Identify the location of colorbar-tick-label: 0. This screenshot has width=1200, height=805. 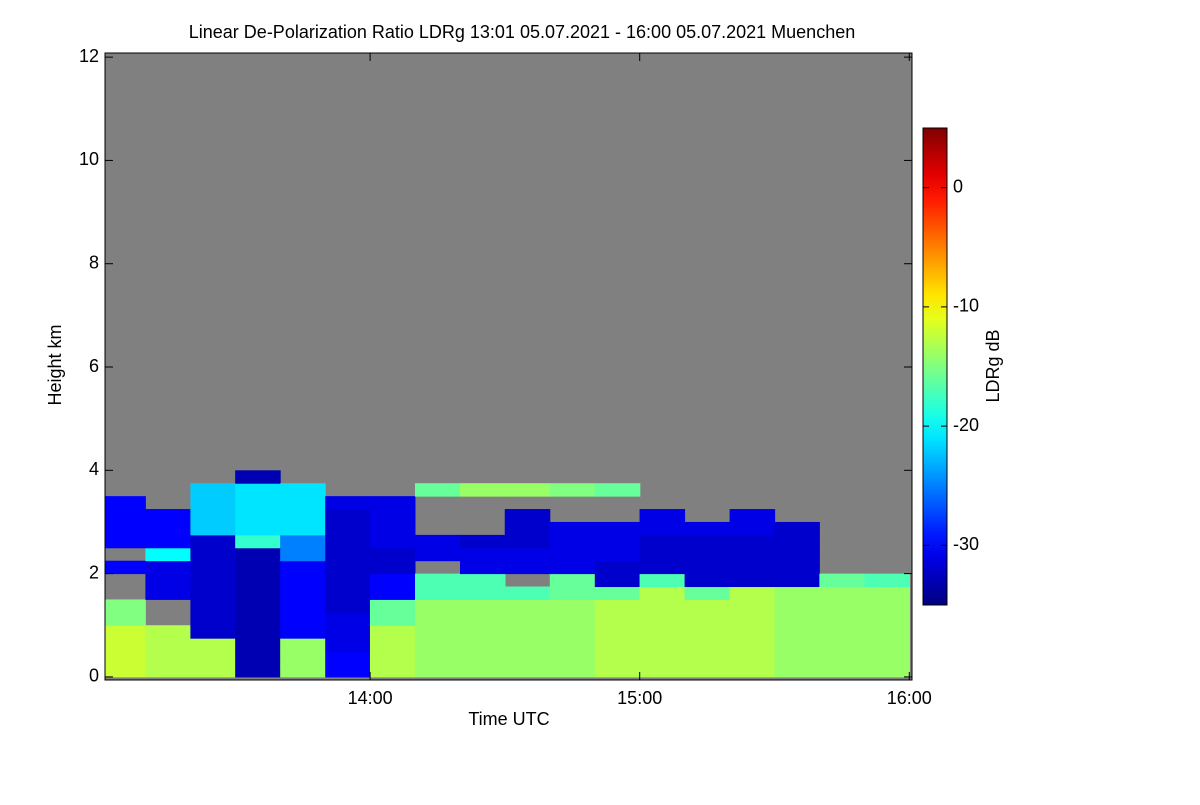
(958, 186).